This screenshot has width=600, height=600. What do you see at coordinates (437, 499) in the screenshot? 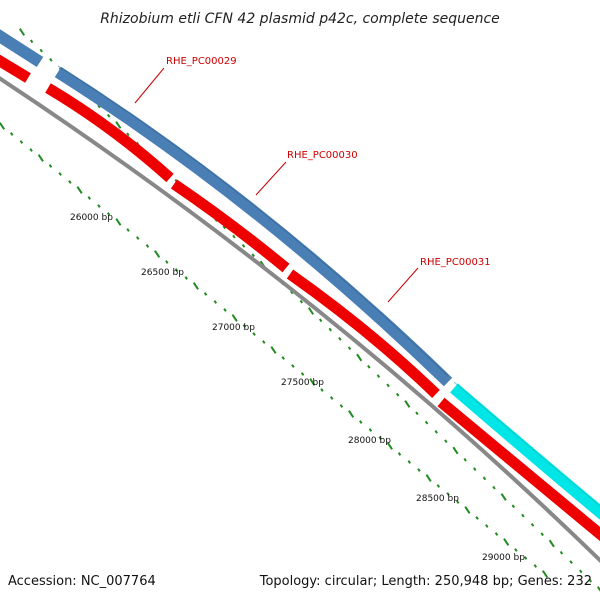
I see `ruler-label: 28500 bp` at bounding box center [437, 499].